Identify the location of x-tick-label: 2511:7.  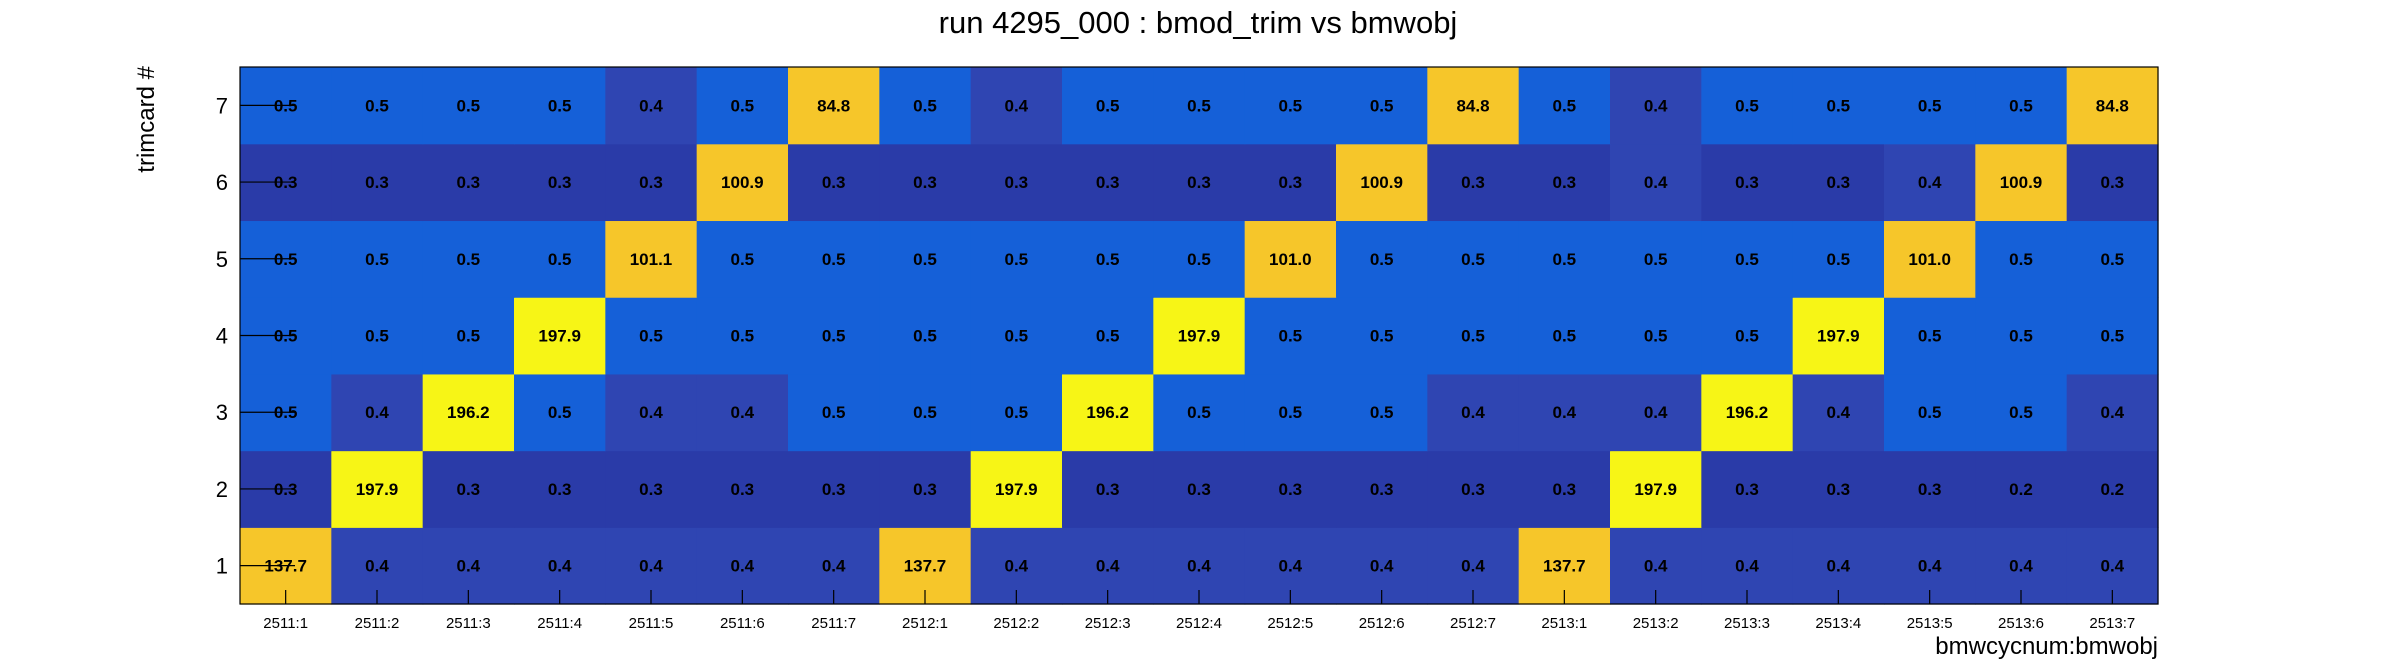
(833, 623).